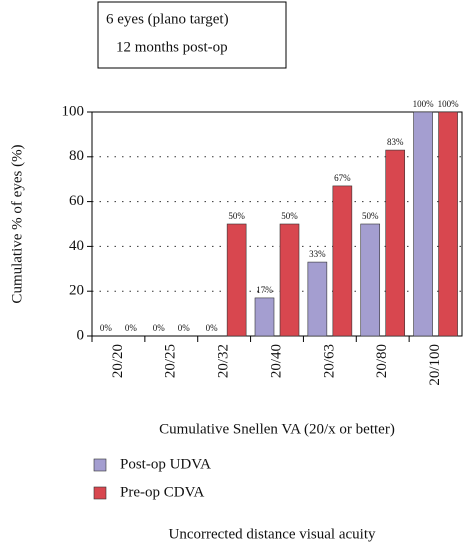  Describe the element at coordinates (118, 361) in the screenshot. I see `x-tick-label: 20/20` at that location.